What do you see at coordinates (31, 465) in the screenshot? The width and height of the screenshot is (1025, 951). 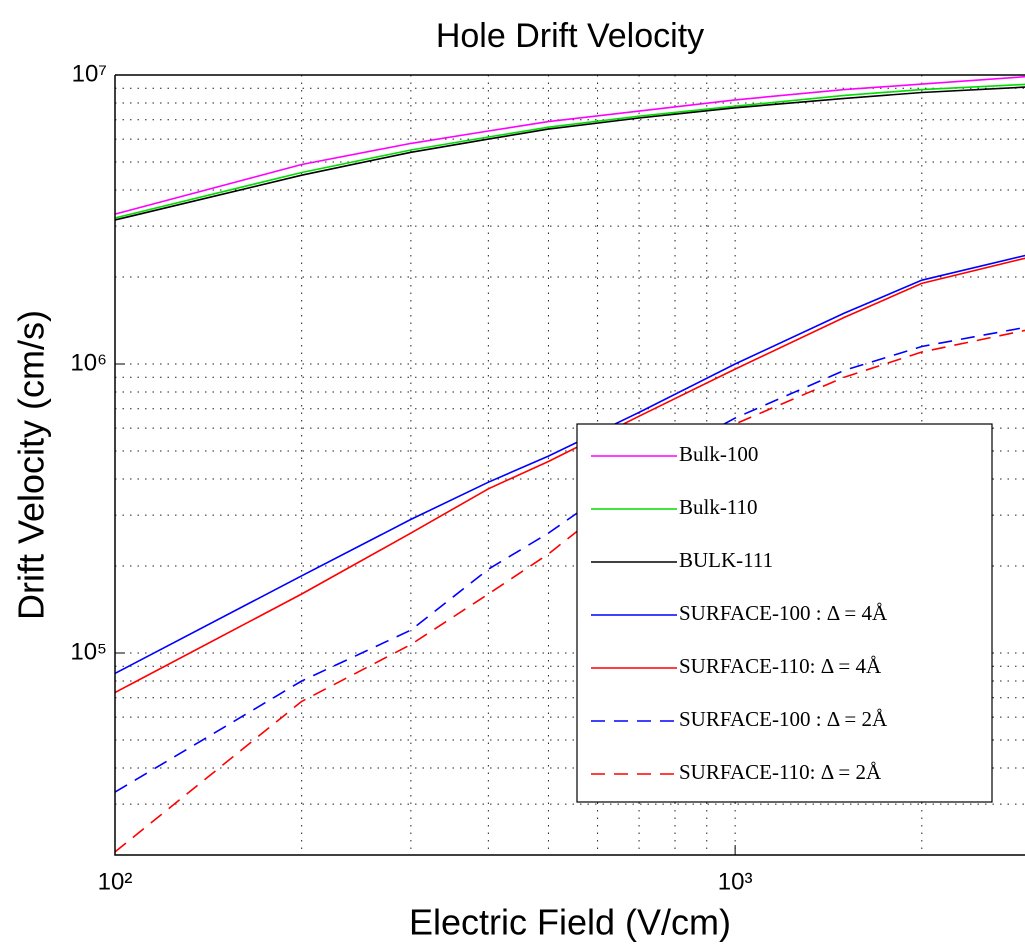 I see `y-axis-label: Drift Velocity (cm/s)` at bounding box center [31, 465].